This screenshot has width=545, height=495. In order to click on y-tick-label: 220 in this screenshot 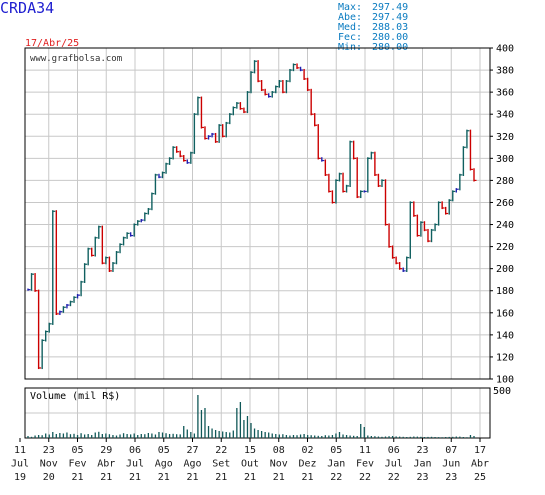, I will do `click(505, 247)`.